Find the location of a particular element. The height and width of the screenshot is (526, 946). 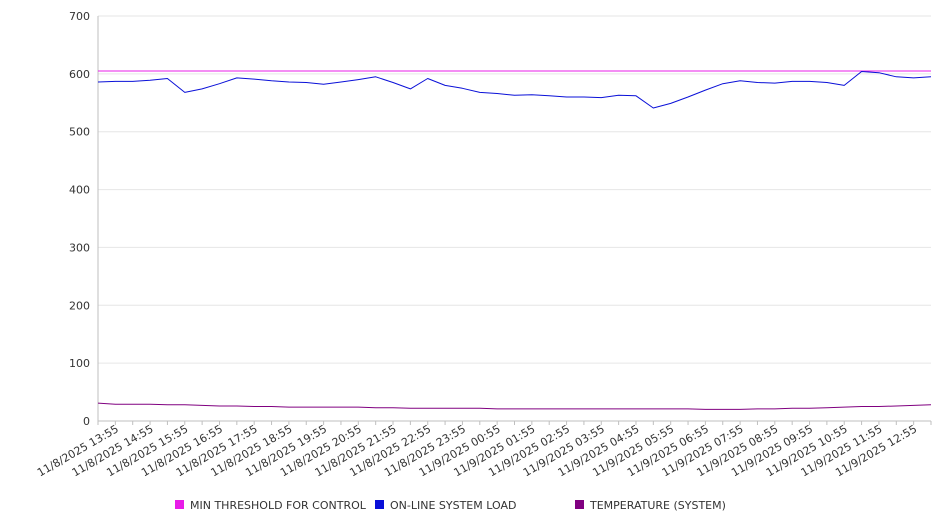

legend-label: TEMPERATURE (SYSTEM) is located at coordinates (657, 505).